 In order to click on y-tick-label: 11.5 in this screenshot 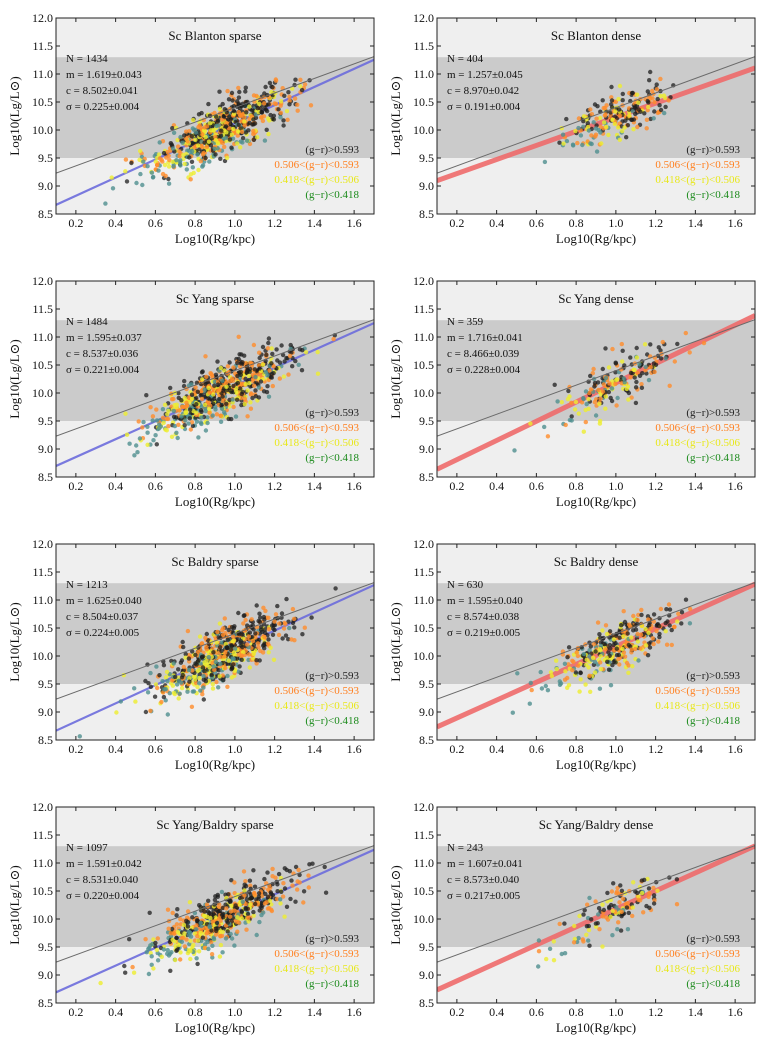, I will do `click(423, 572)`.